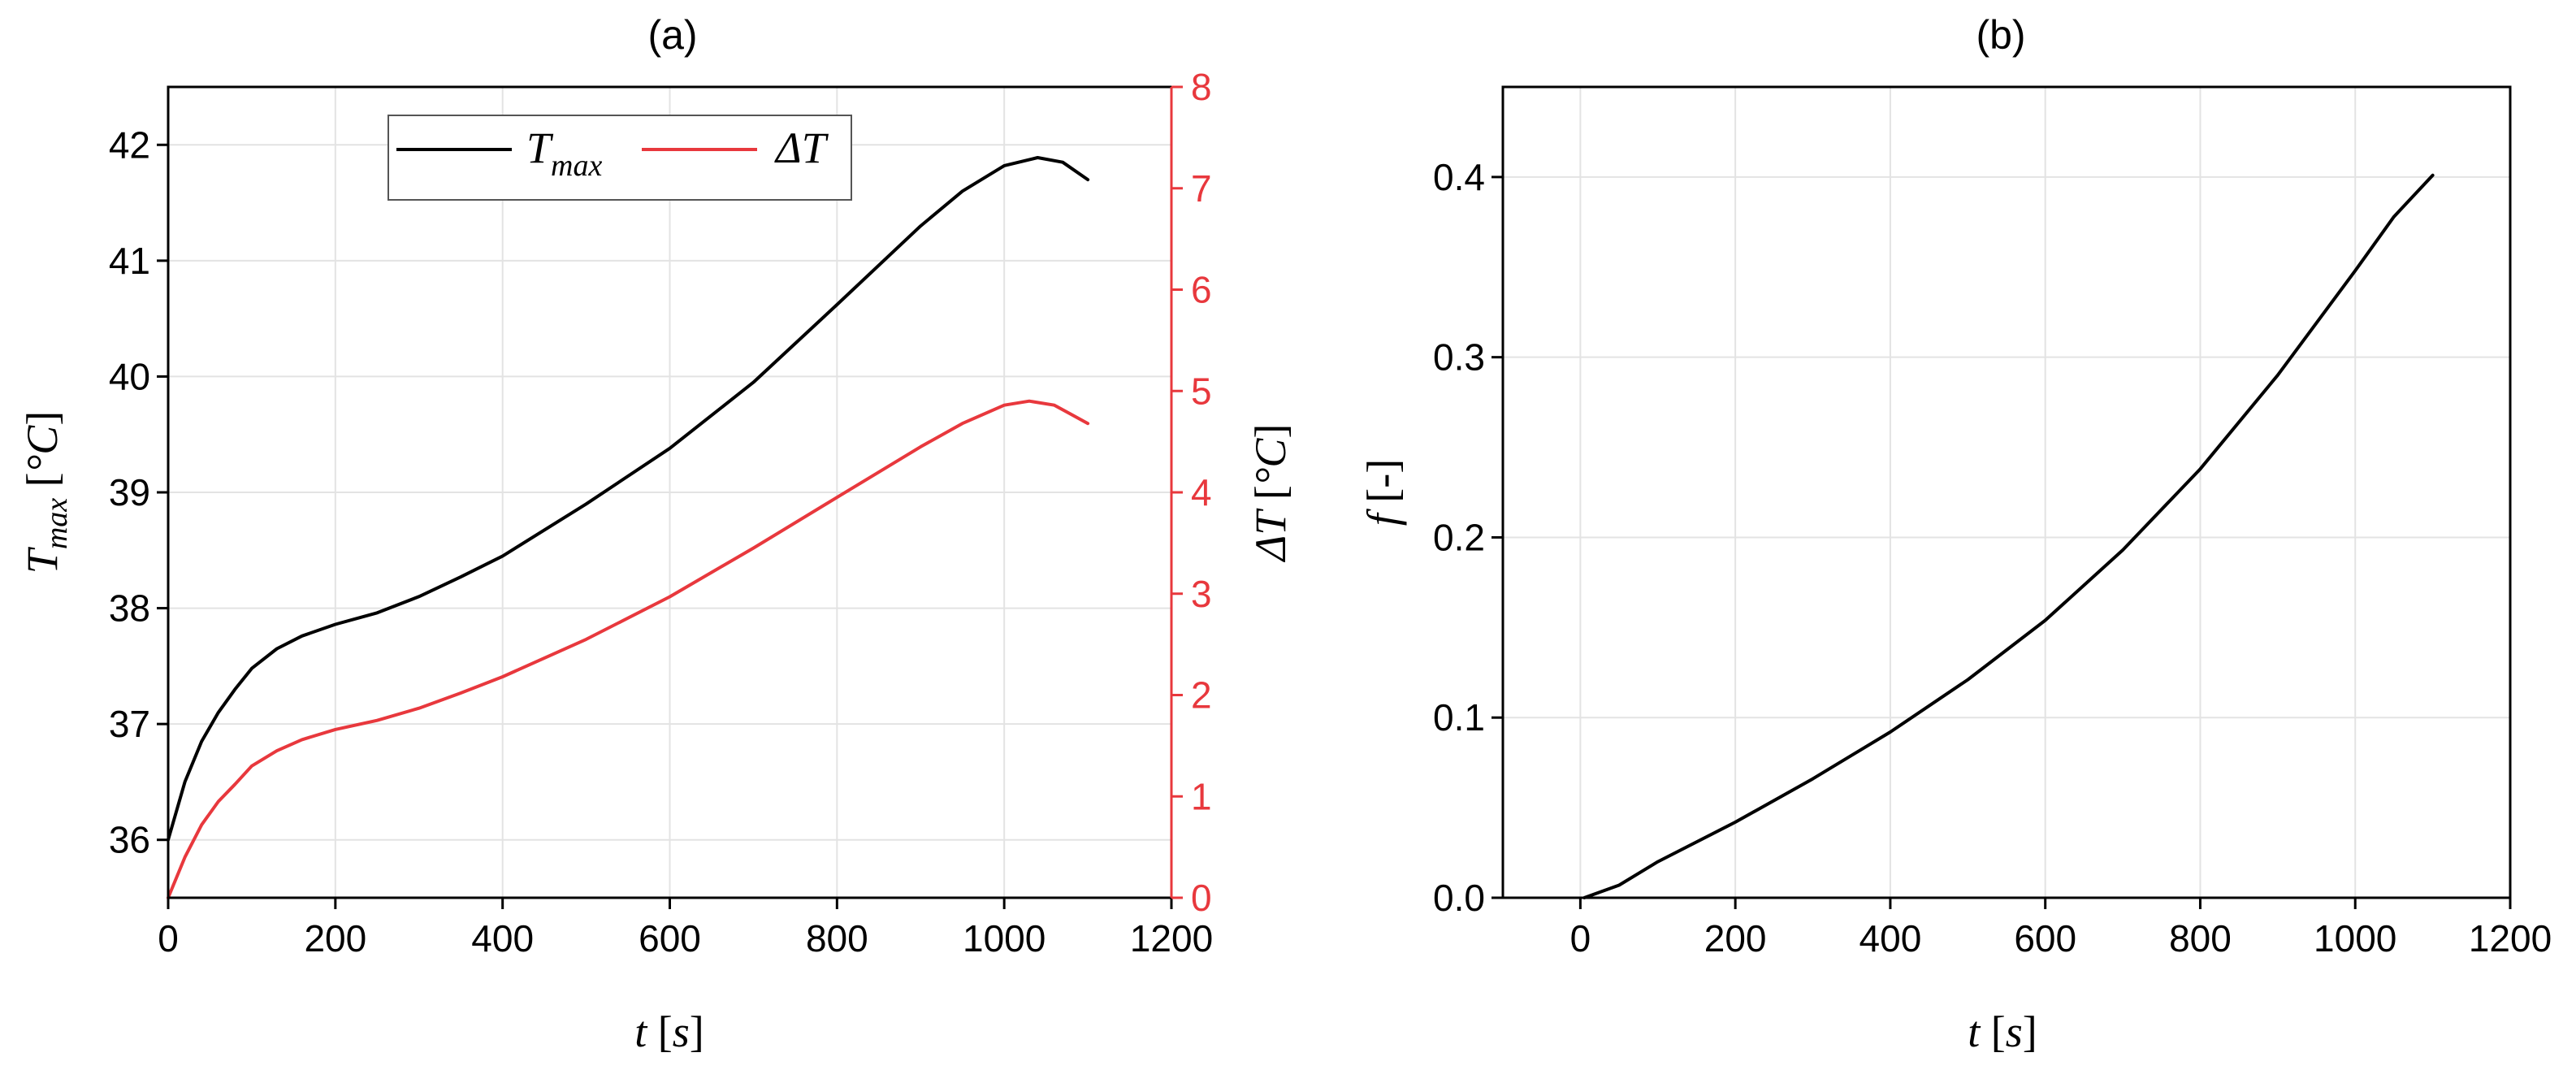  I want to click on legend-box, so click(619, 158).